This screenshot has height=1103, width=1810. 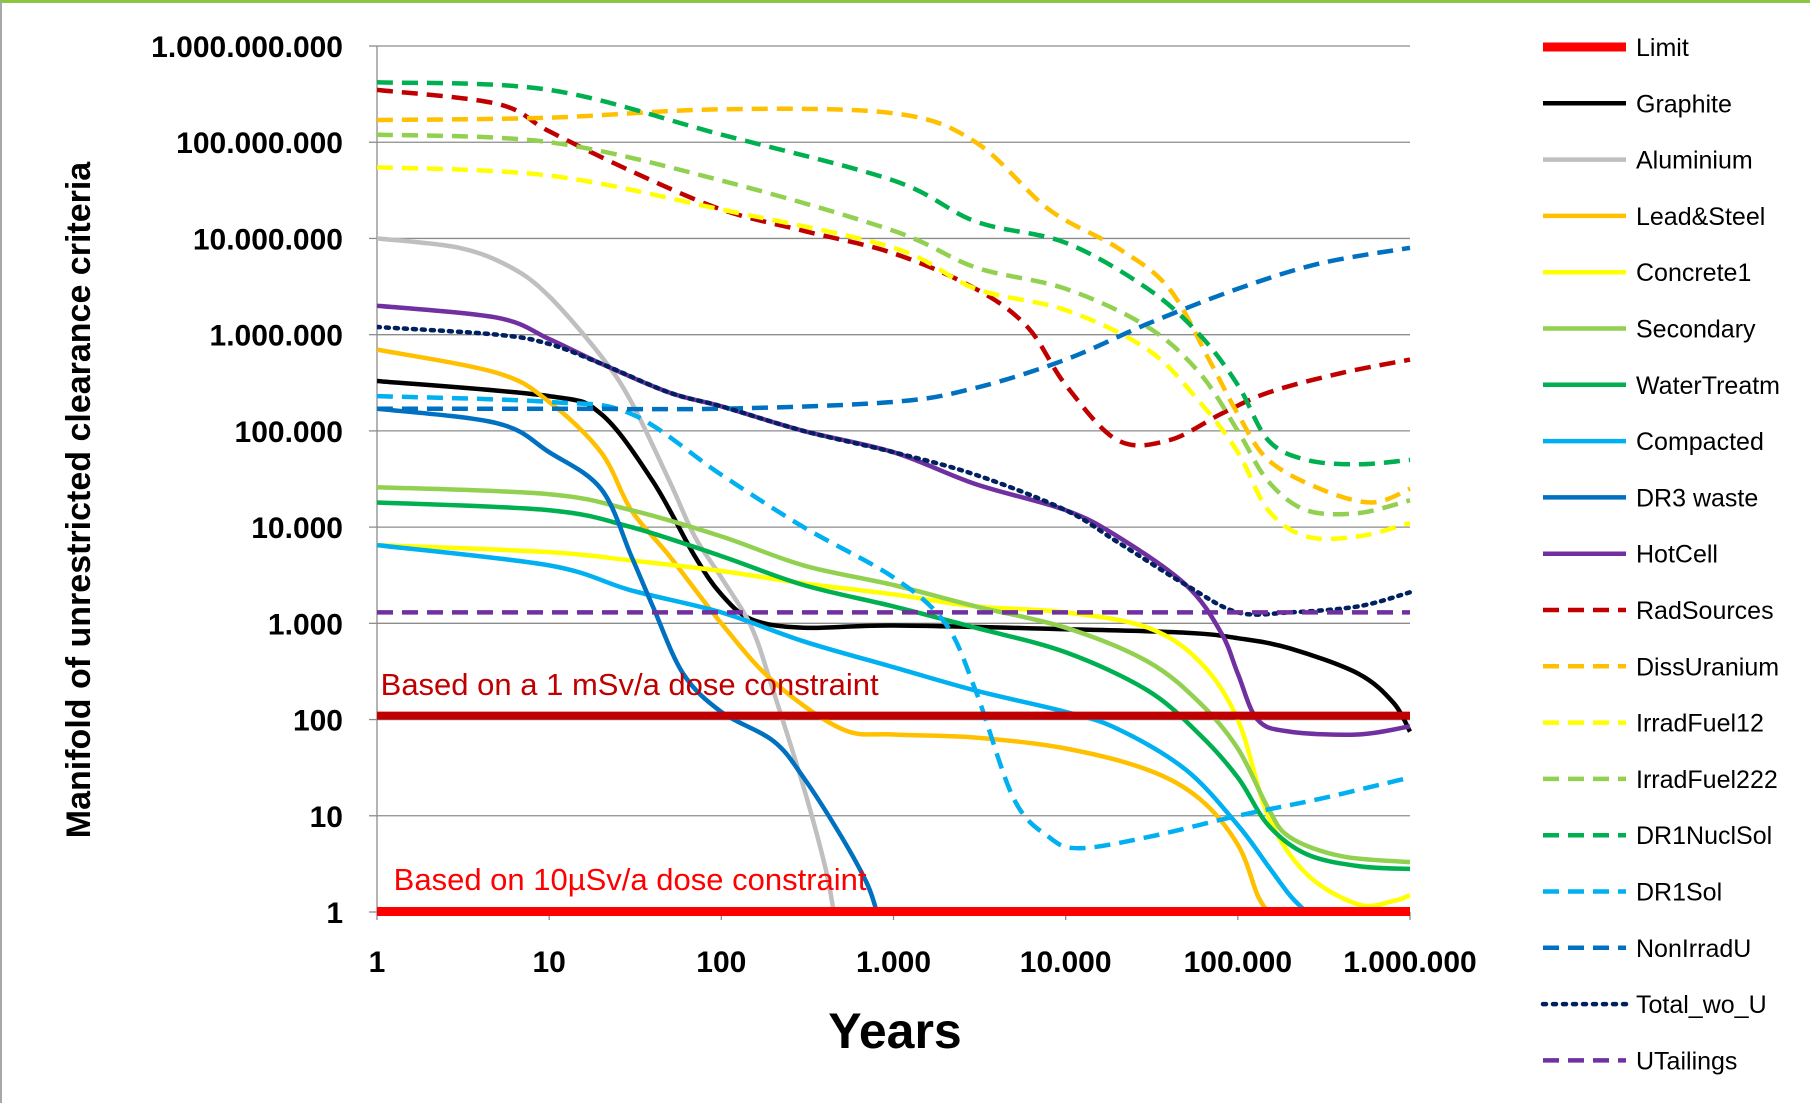 What do you see at coordinates (1630, 555) in the screenshot?
I see `legend-item: HotCell` at bounding box center [1630, 555].